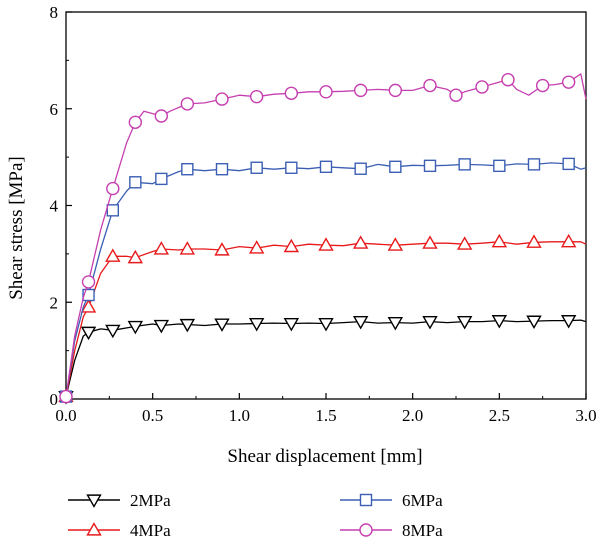  I want to click on legend-label: 2MPa, so click(150, 500).